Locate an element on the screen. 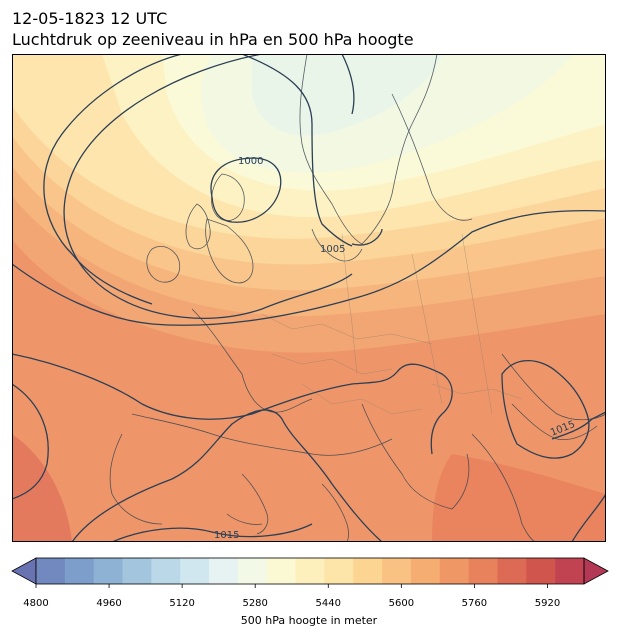 This screenshot has height=639, width=618. colorbar-tick-label: 5120 is located at coordinates (182, 603).